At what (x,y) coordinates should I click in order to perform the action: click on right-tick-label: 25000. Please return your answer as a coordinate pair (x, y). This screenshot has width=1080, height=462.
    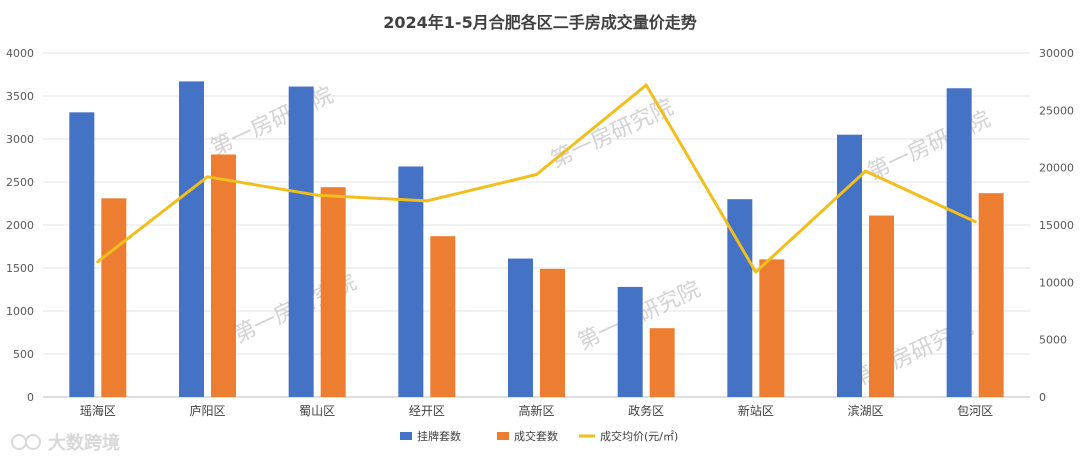
    Looking at the image, I should click on (1056, 110).